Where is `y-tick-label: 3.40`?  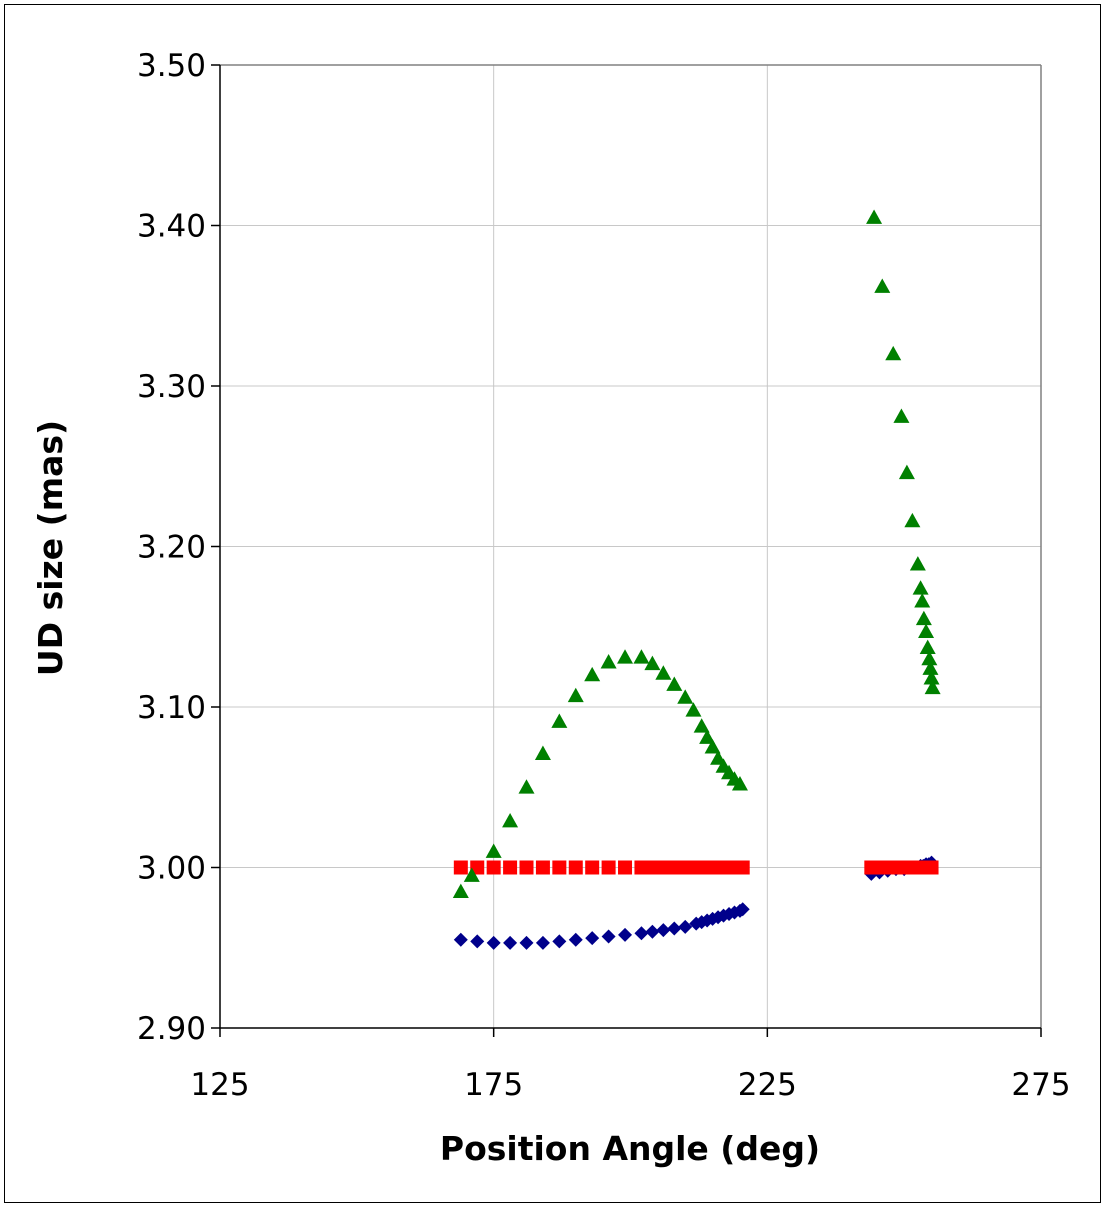 y-tick-label: 3.40 is located at coordinates (171, 227).